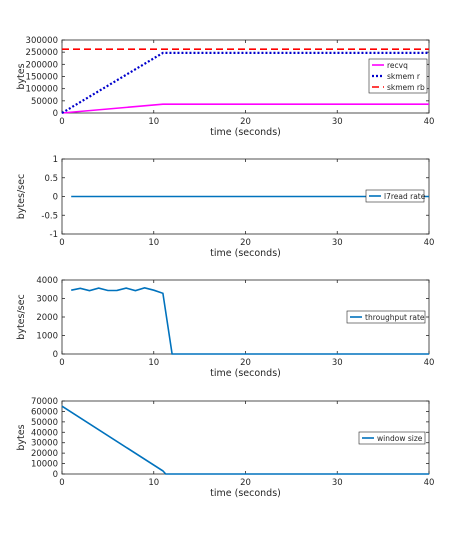  What do you see at coordinates (404, 76) in the screenshot?
I see `legend-entry: skmem r` at bounding box center [404, 76].